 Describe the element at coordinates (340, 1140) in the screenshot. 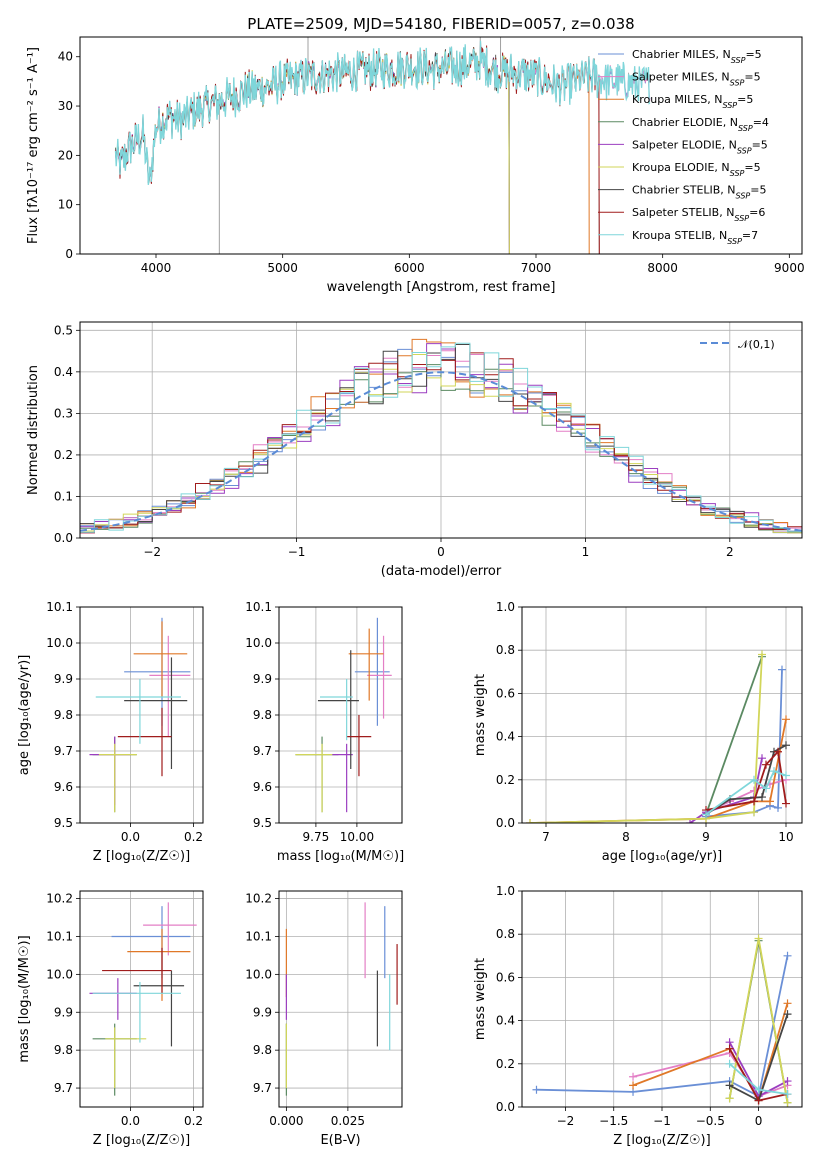

I see `x-axis-label: E(B-V)` at that location.